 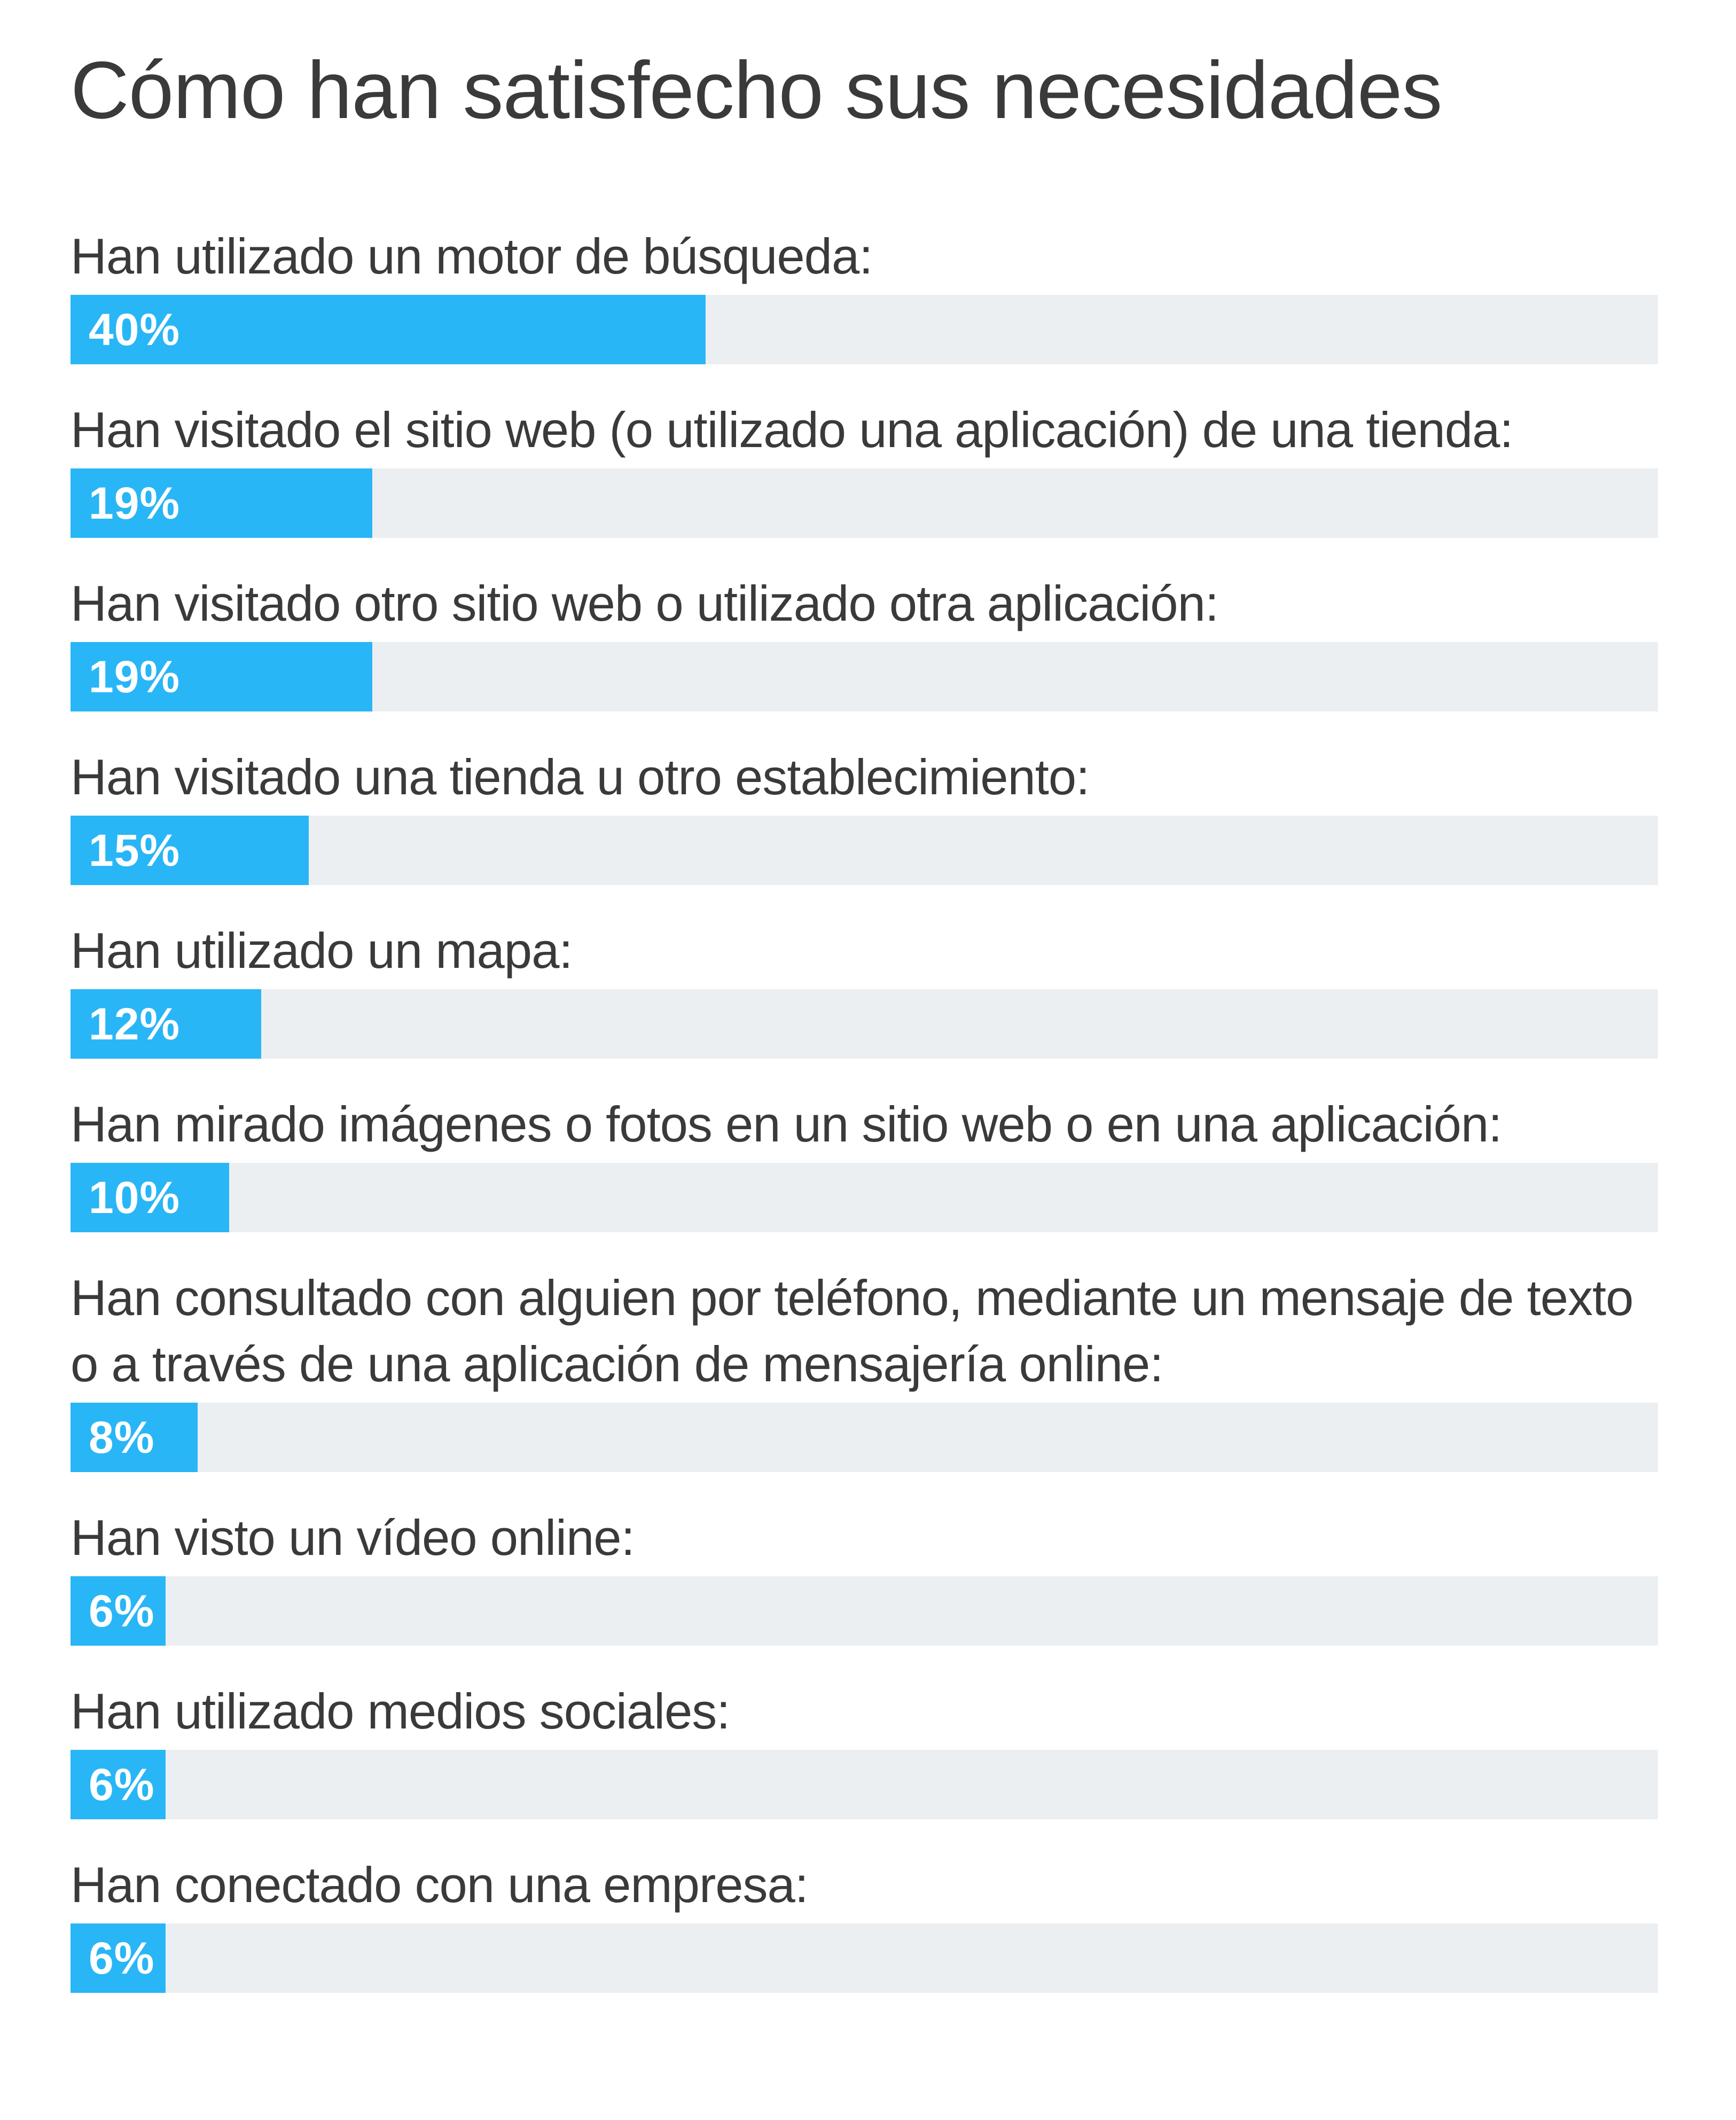 I want to click on category-label: Han visto un vídeo online:, so click(x=353, y=1537).